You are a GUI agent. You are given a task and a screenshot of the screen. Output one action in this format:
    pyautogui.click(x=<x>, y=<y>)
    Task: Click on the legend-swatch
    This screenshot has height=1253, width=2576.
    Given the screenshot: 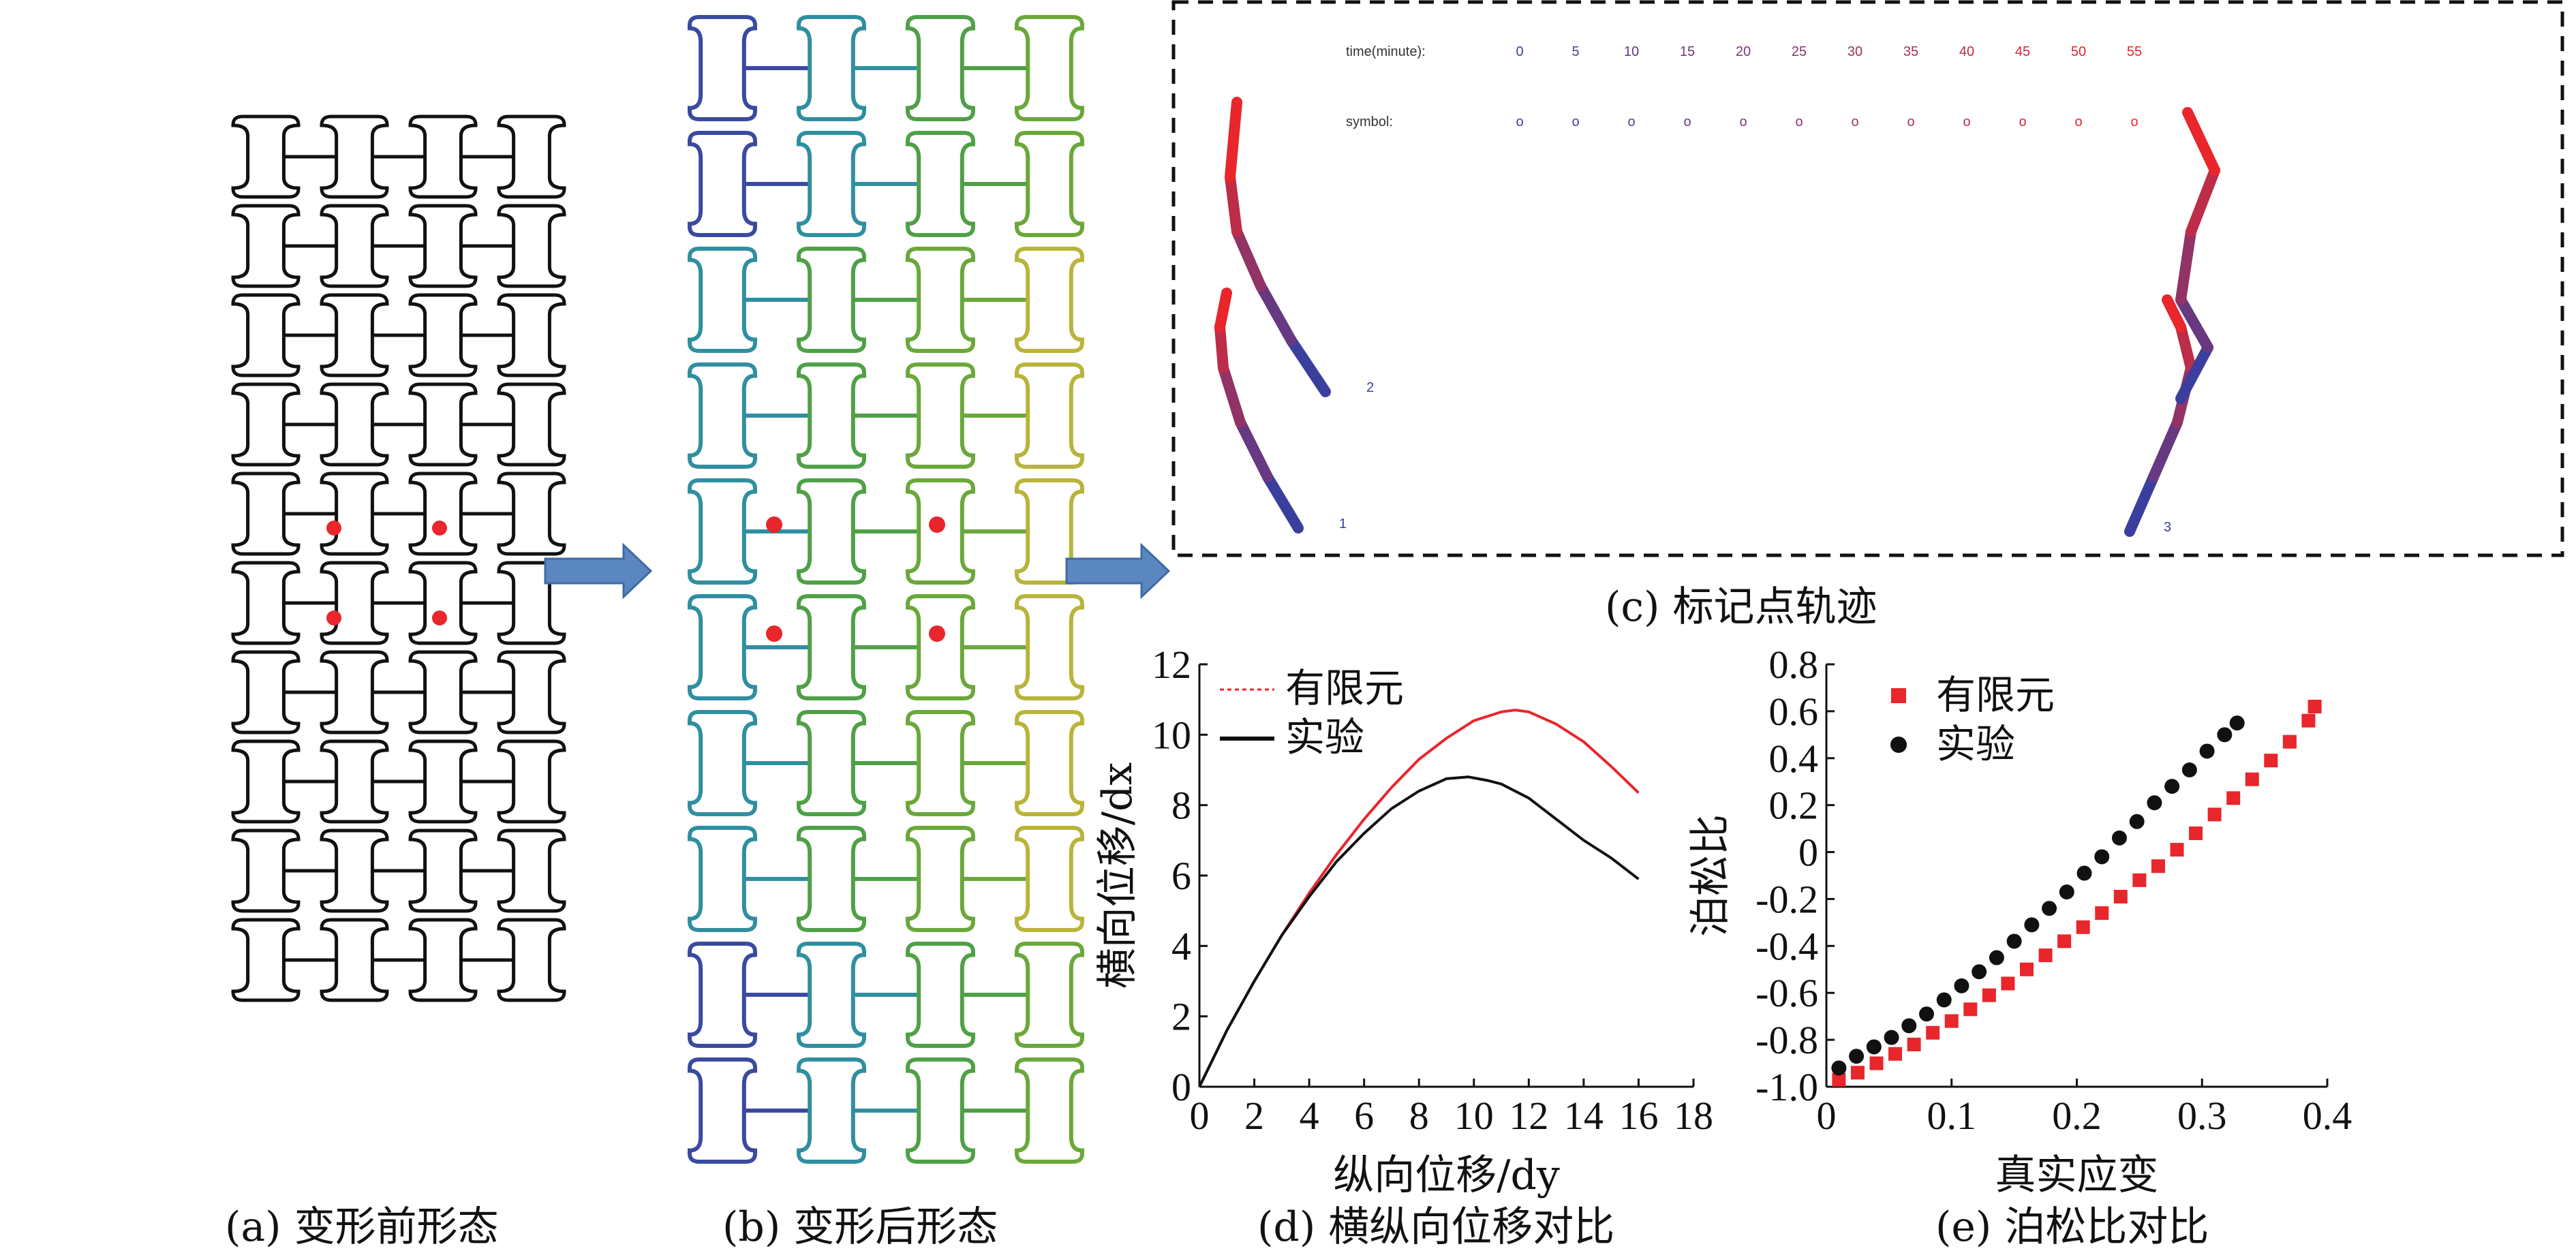 What is the action you would take?
    pyautogui.click(x=1898, y=745)
    